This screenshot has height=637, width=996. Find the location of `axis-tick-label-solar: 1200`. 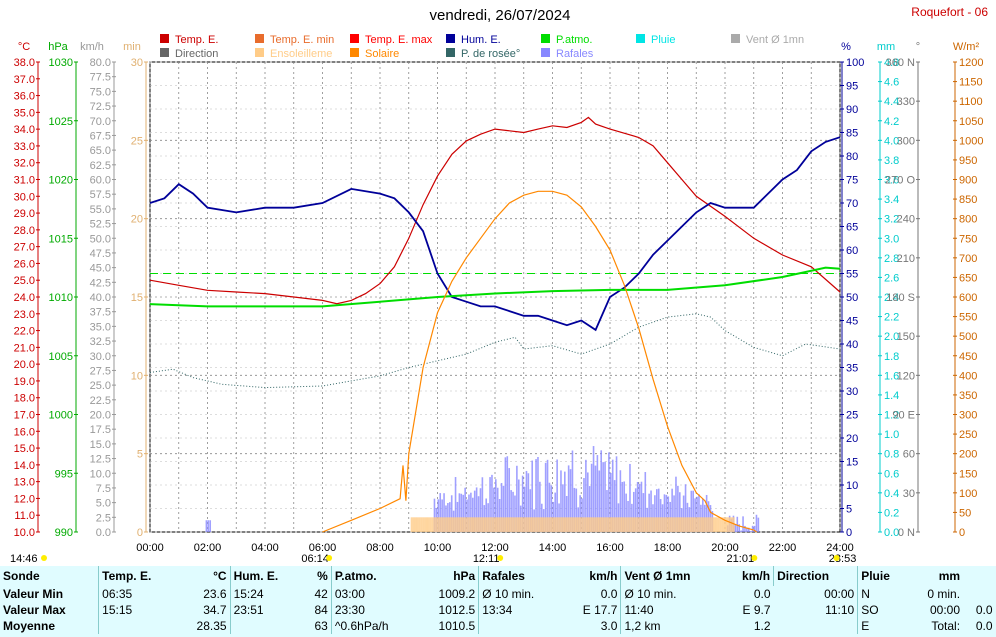

axis-tick-label-solar: 1200 is located at coordinates (971, 63).